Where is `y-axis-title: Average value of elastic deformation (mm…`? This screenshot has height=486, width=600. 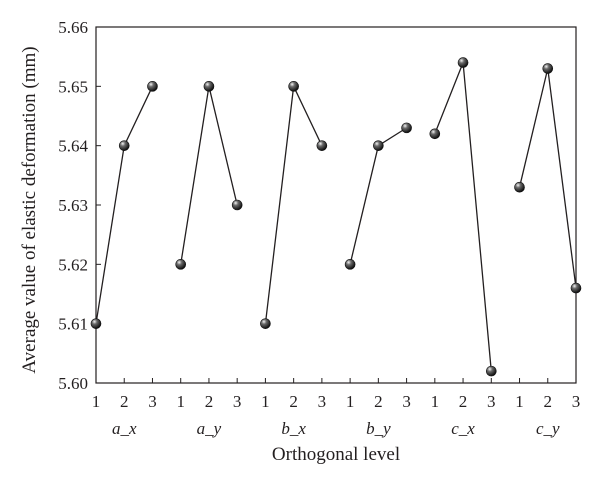 y-axis-title: Average value of elastic deformation (mm… is located at coordinates (29, 209).